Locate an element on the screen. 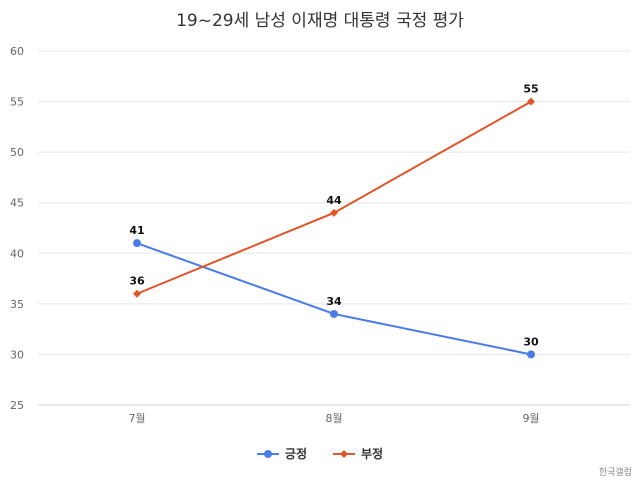 This screenshot has height=480, width=640. data-label: 36 is located at coordinates (137, 281).